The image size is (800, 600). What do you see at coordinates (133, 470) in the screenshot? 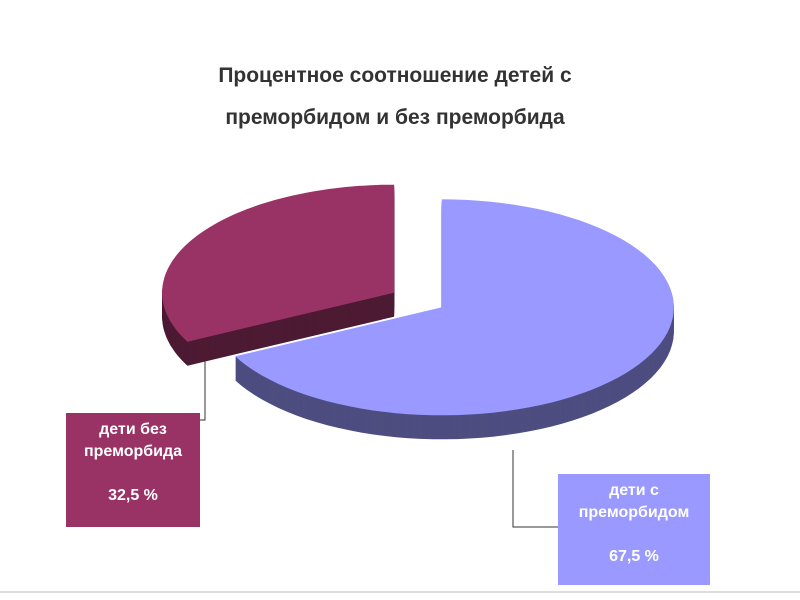
I see `slice-label: дети без преморбида 32,5 %` at bounding box center [133, 470].